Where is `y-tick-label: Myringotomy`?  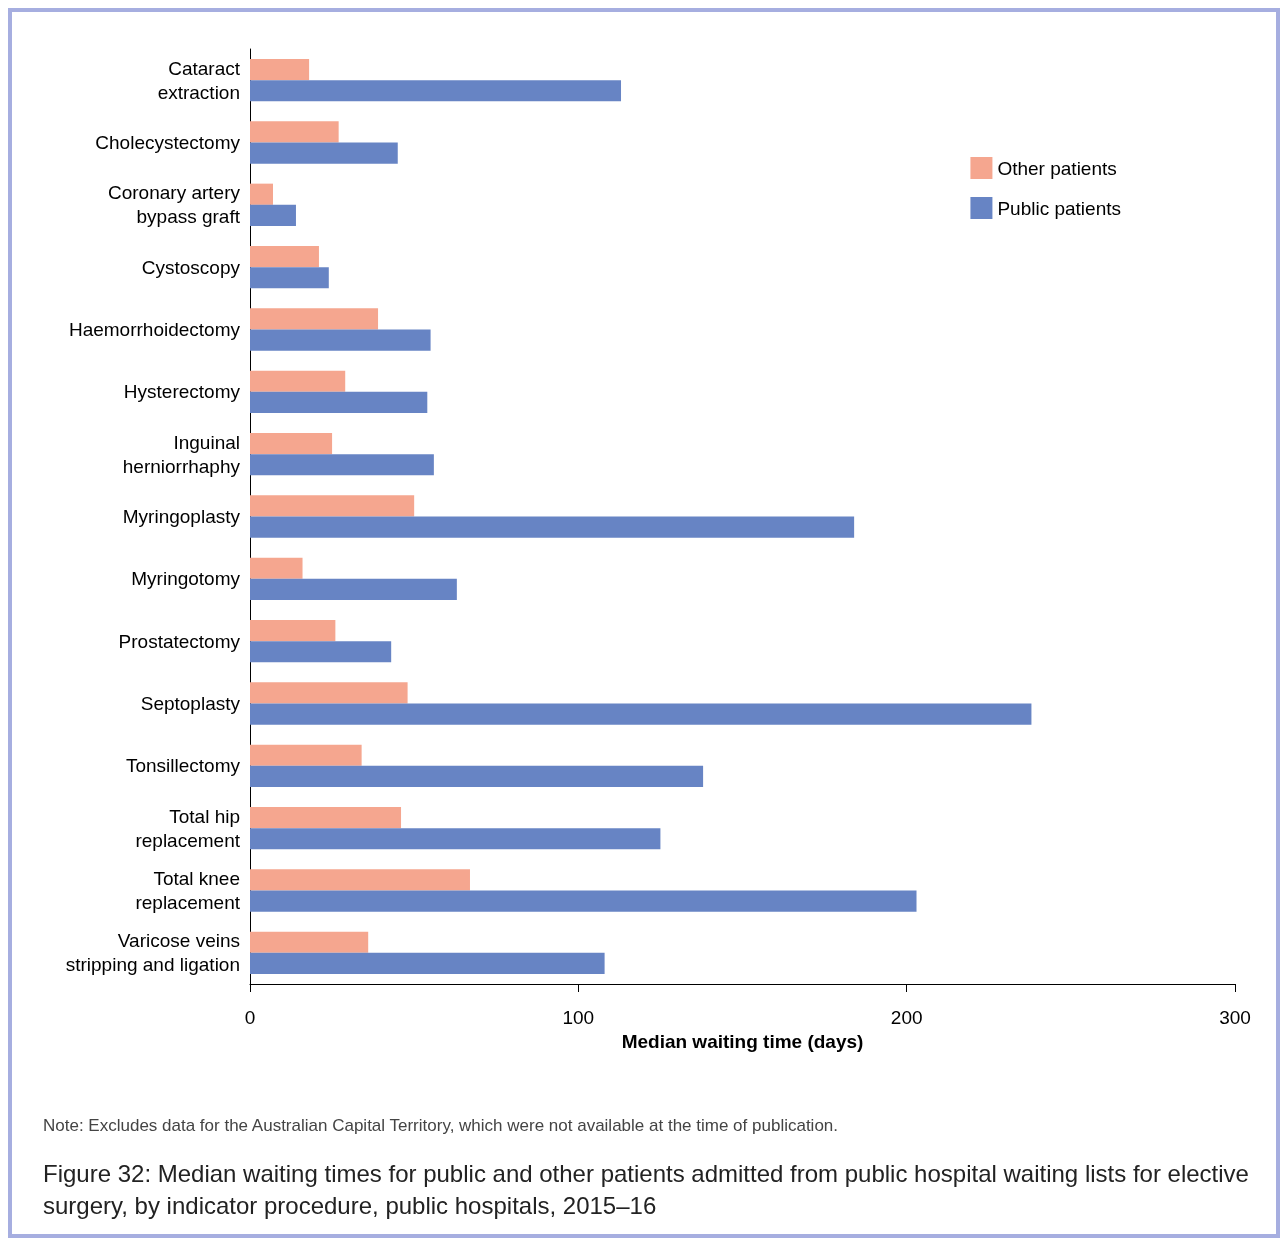 y-tick-label: Myringotomy is located at coordinates (186, 579).